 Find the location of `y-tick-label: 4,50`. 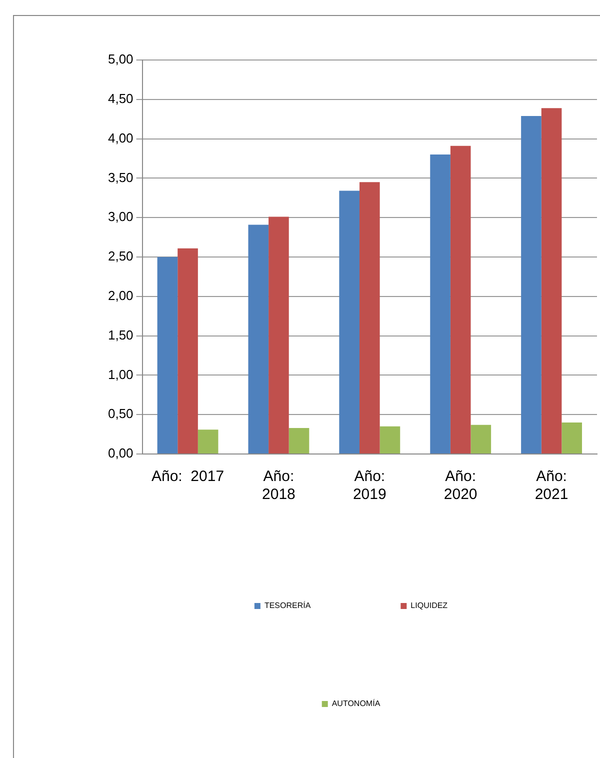

y-tick-label: 4,50 is located at coordinates (121, 98).